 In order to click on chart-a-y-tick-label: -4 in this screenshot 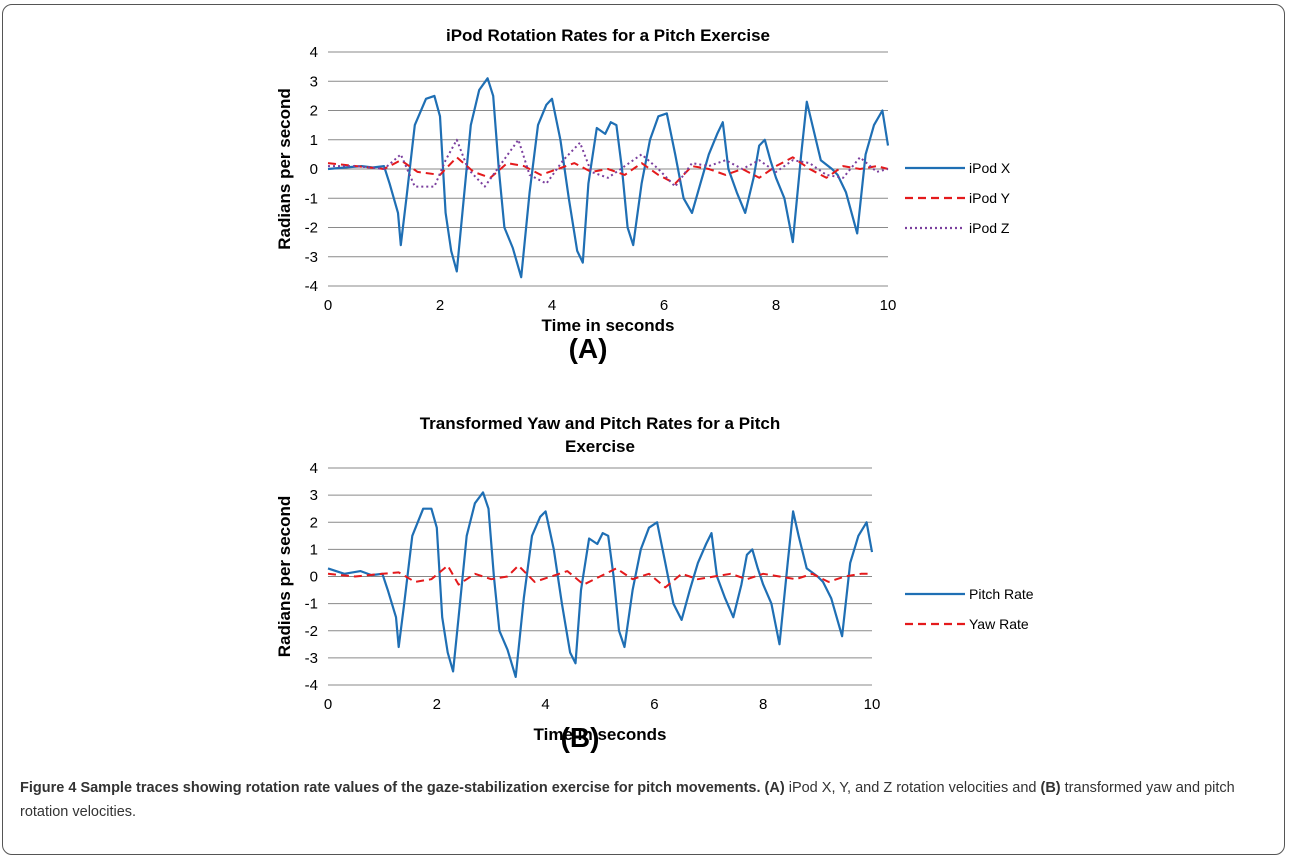, I will do `click(311, 286)`.